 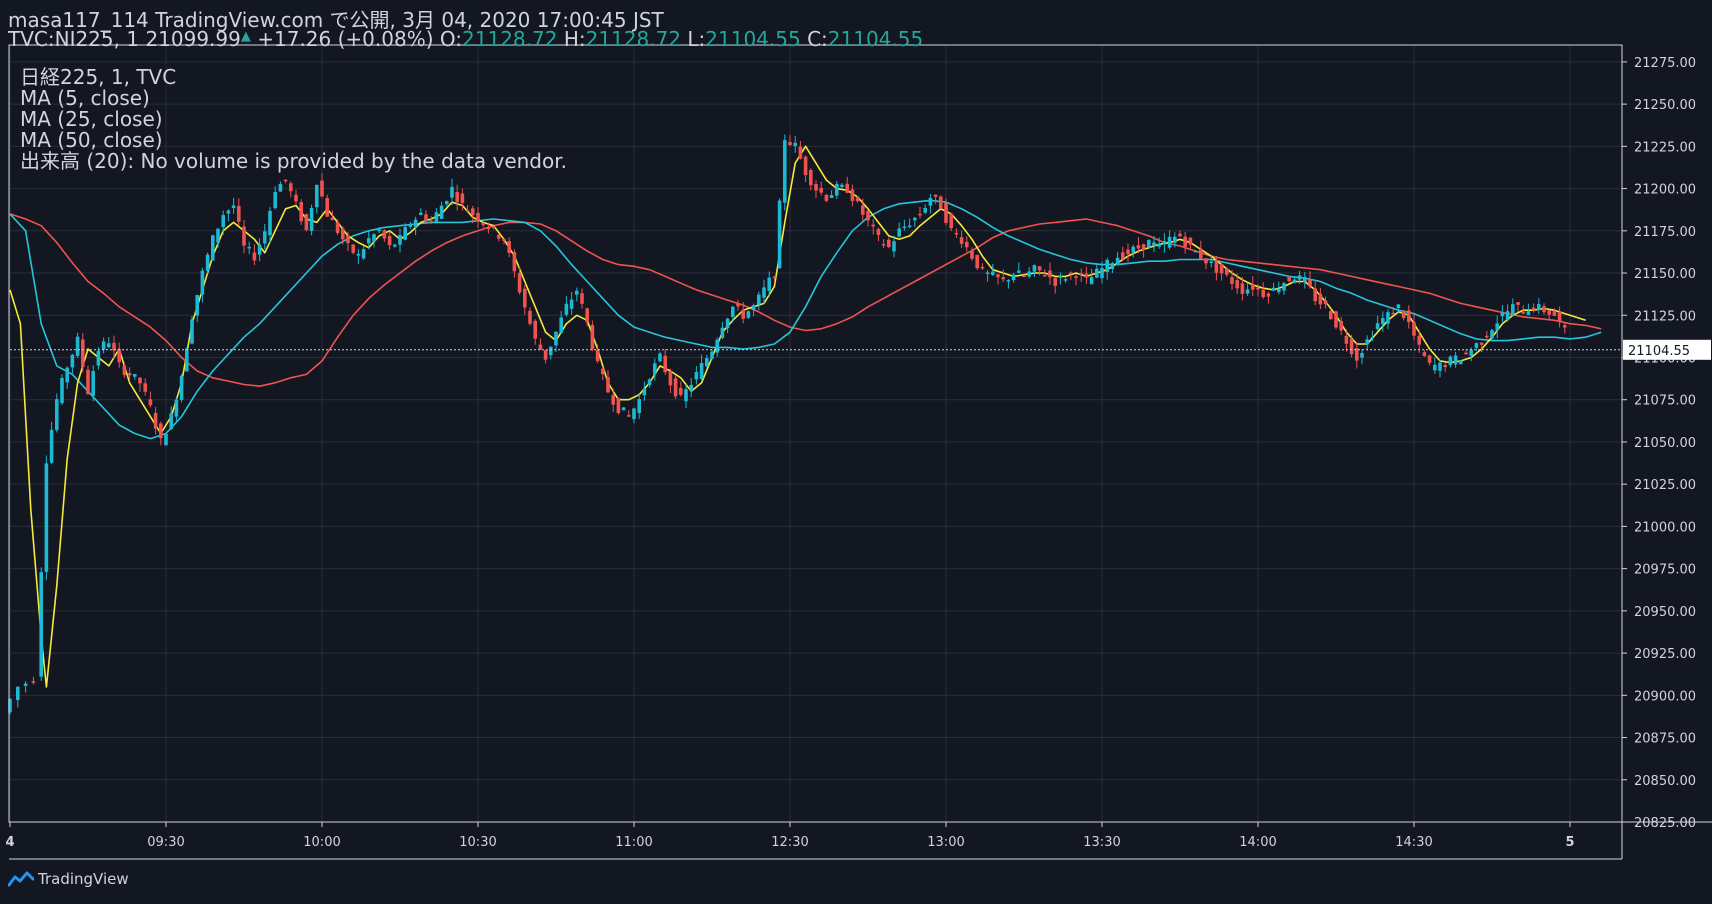 What do you see at coordinates (98, 77) in the screenshot?
I see `legend-symbol: 日経225, 1, TVC` at bounding box center [98, 77].